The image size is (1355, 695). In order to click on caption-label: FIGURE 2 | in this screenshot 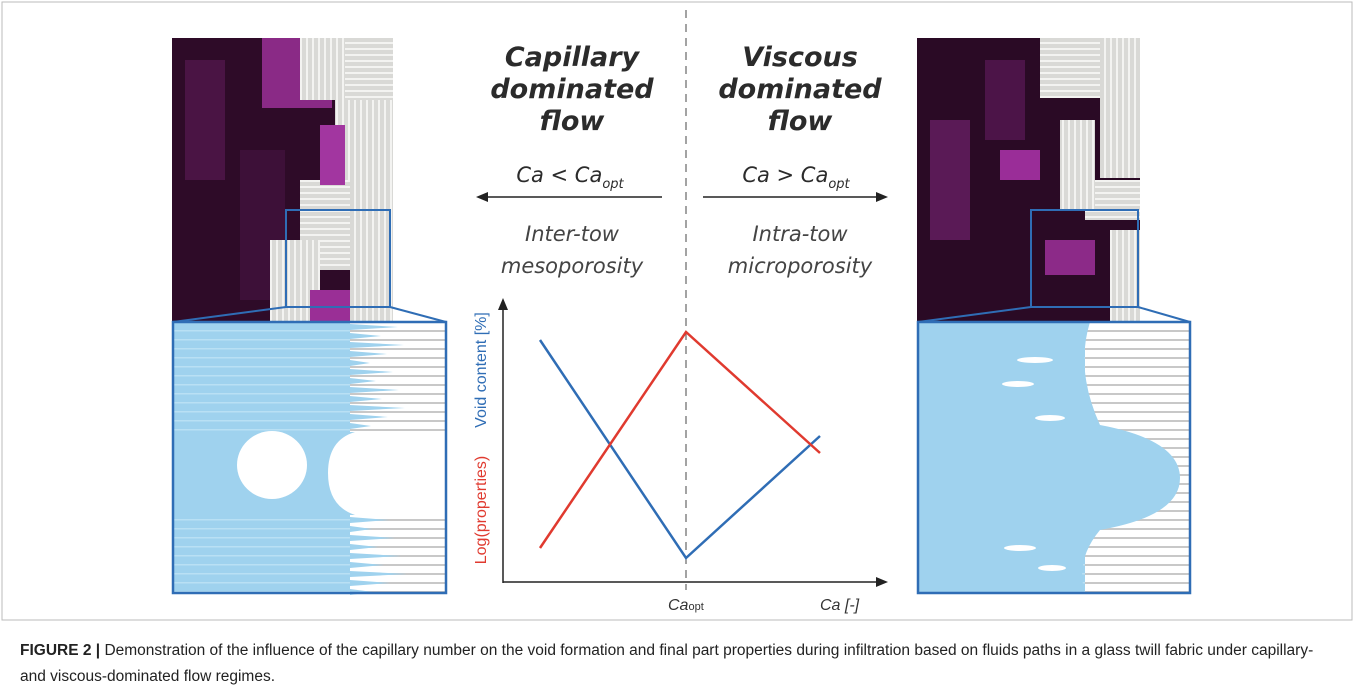, I will do `click(60, 650)`.